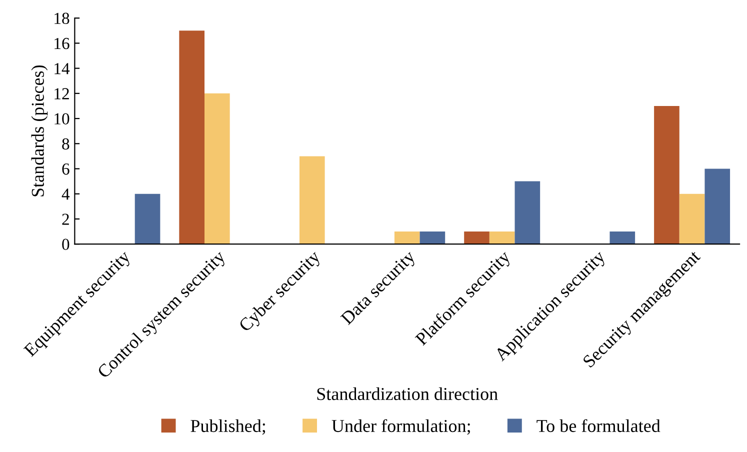 The width and height of the screenshot is (747, 452). What do you see at coordinates (66, 169) in the screenshot?
I see `y-tick-label: 6` at bounding box center [66, 169].